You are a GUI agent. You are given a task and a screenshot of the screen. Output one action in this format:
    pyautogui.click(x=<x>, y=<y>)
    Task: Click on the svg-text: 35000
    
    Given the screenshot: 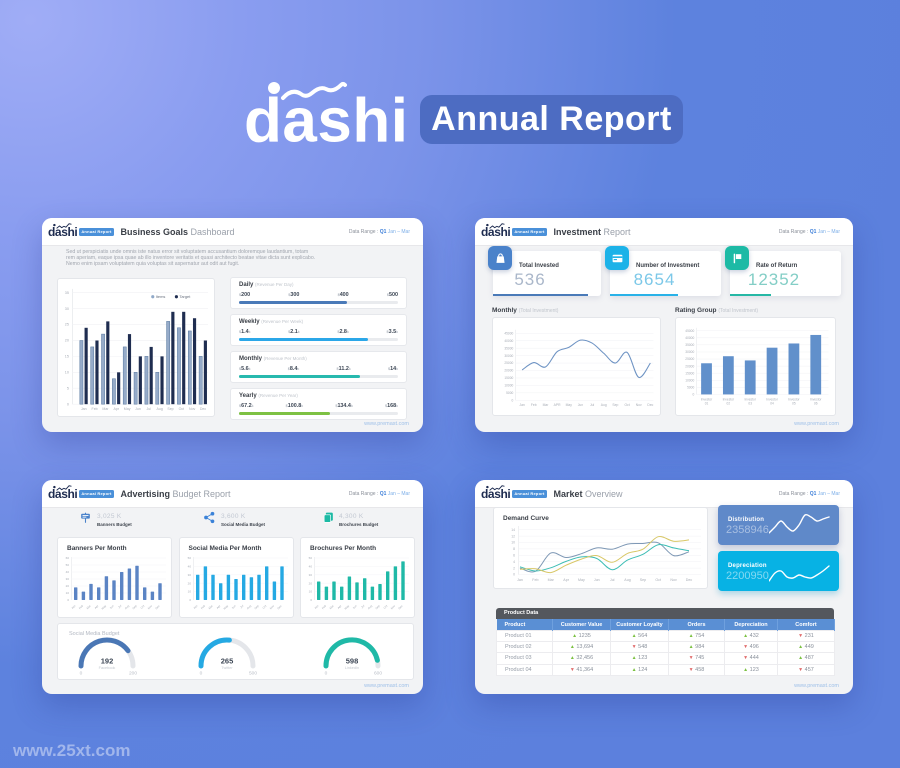 What is the action you would take?
    pyautogui.click(x=508, y=348)
    